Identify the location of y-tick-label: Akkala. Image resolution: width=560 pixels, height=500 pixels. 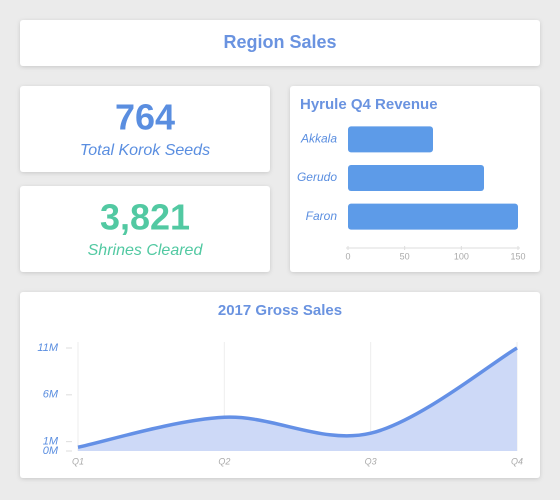
(318, 139).